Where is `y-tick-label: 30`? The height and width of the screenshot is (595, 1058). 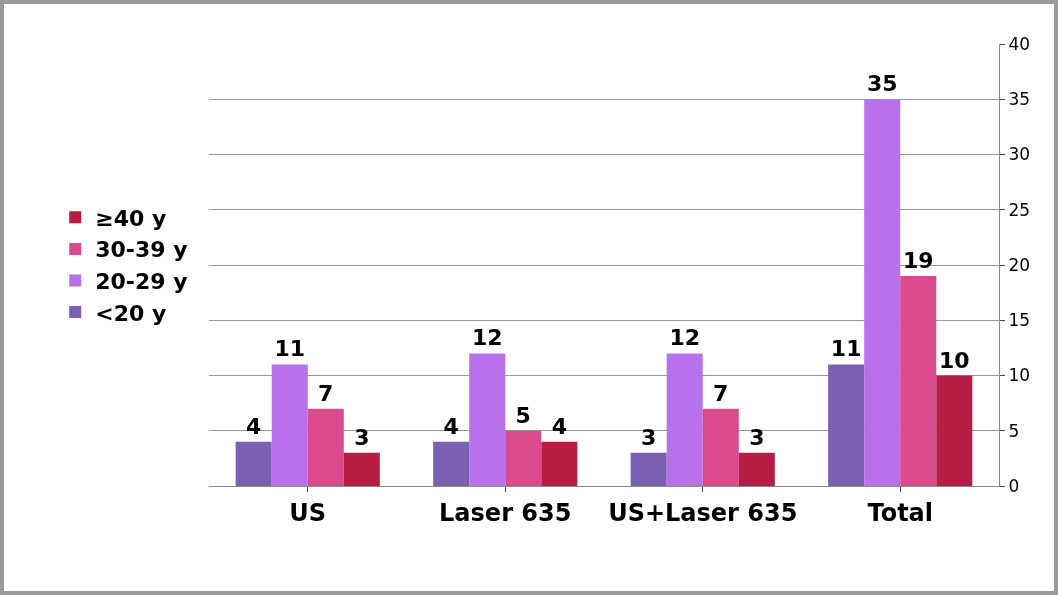
y-tick-label: 30 is located at coordinates (1019, 154).